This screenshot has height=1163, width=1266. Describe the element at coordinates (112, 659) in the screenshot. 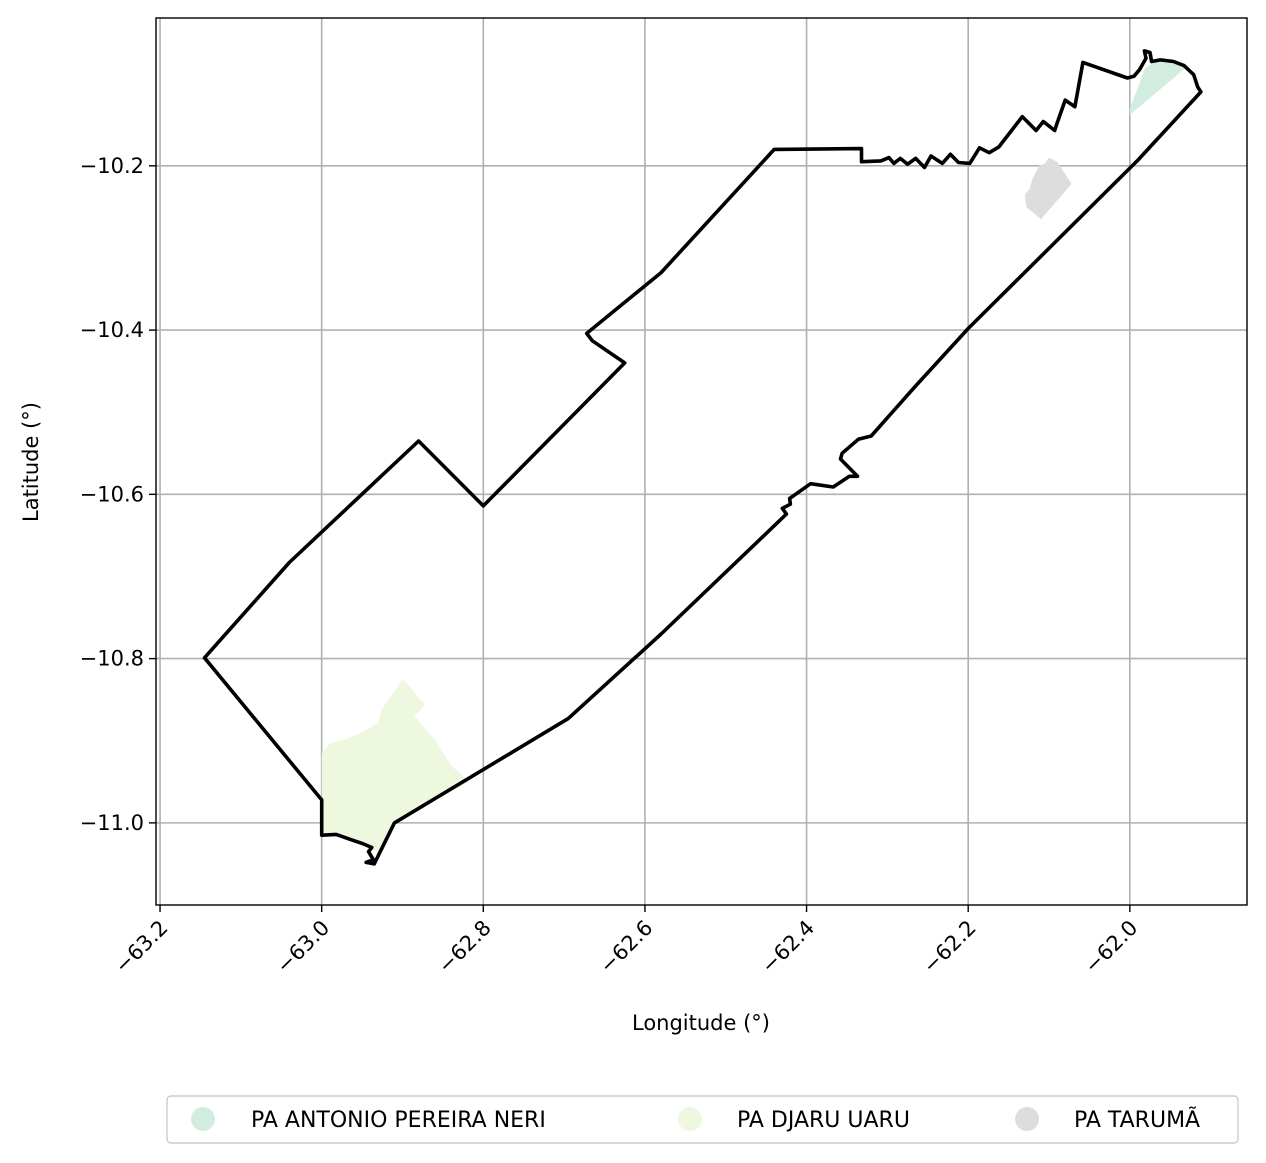

I see `y-tick-label-3: −10.8` at that location.